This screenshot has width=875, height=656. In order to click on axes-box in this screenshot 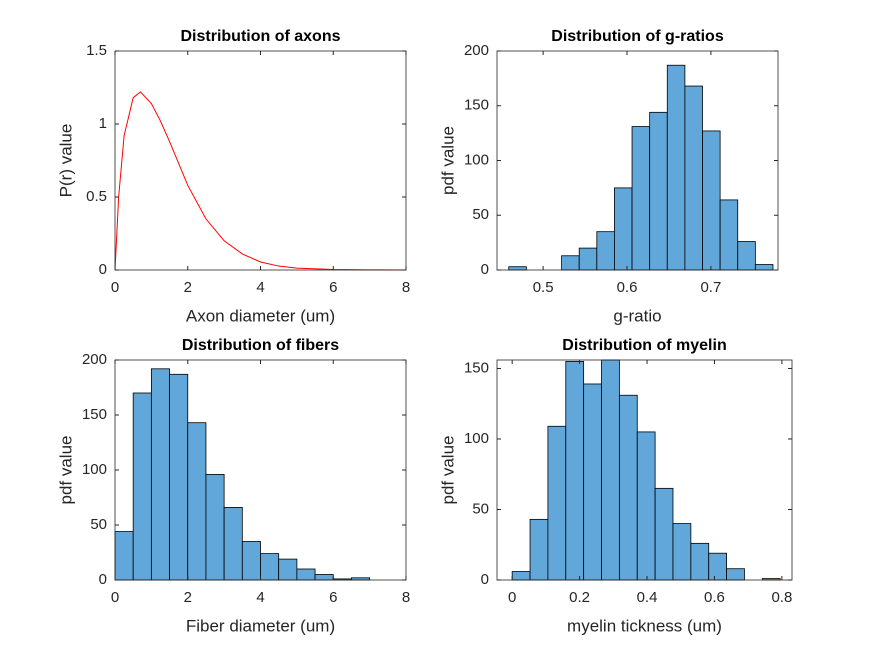, I will do `click(644, 470)`.